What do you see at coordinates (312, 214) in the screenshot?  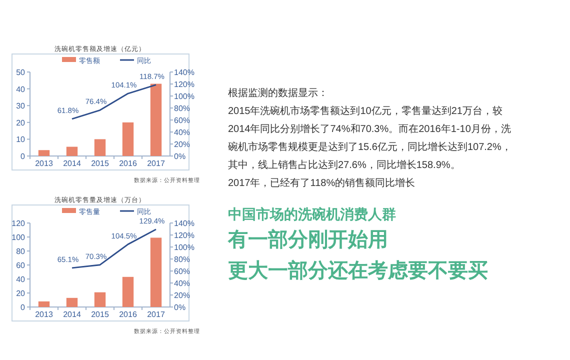 I see `text: 中国市场的洗碗机消费人群` at bounding box center [312, 214].